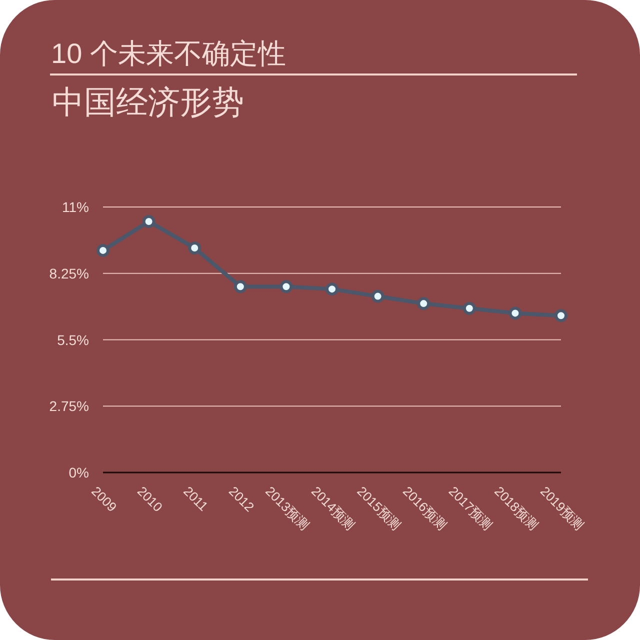 The height and width of the screenshot is (640, 640). What do you see at coordinates (69, 406) in the screenshot?
I see `y-tick-label: 2.75%` at bounding box center [69, 406].